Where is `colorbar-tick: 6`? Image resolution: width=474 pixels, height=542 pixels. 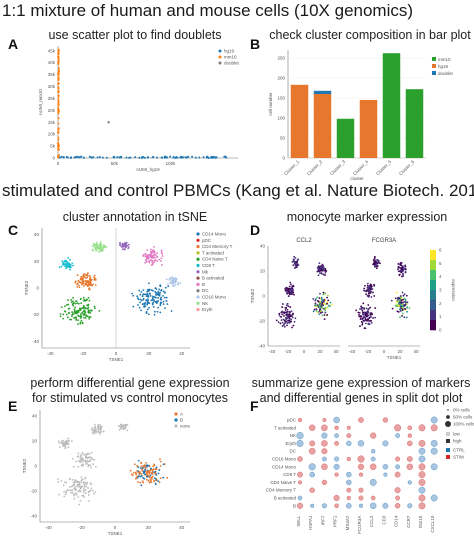
colorbar-tick: 6 is located at coordinates (440, 250).